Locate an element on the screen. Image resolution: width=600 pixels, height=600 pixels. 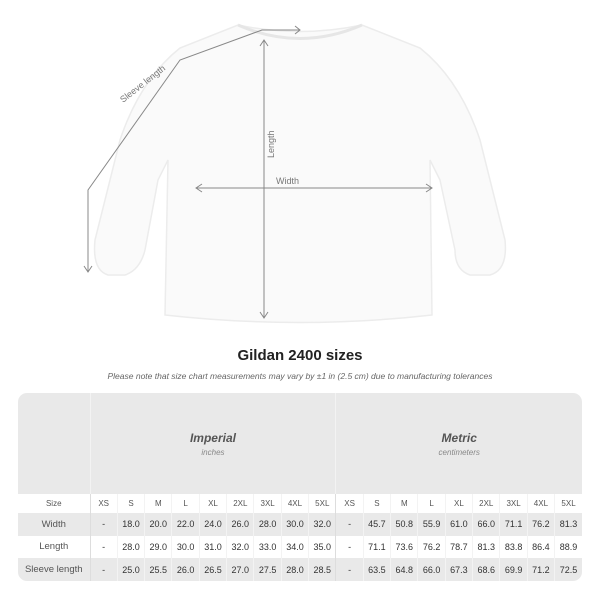
table-cell: 28.5 is located at coordinates (322, 569).